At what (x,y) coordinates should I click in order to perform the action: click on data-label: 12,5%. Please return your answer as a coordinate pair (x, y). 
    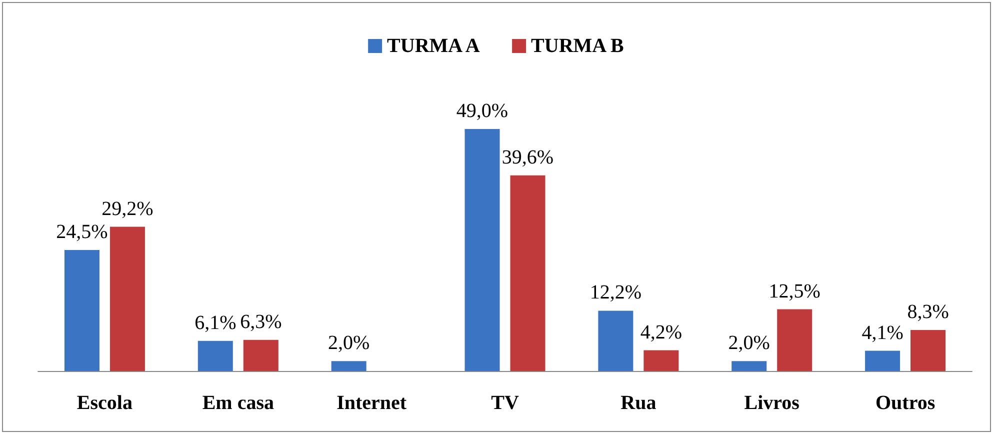
    Looking at the image, I should click on (794, 291).